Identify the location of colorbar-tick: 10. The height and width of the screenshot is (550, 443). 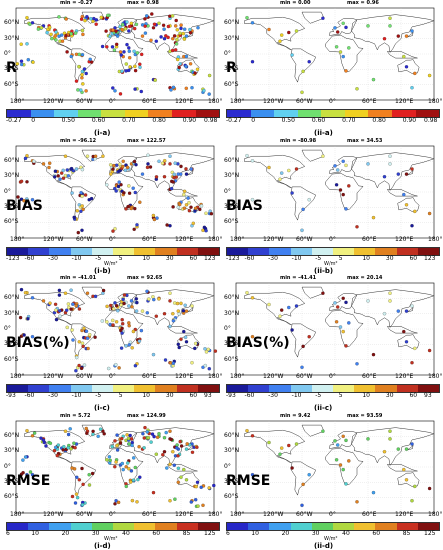
(366, 258).